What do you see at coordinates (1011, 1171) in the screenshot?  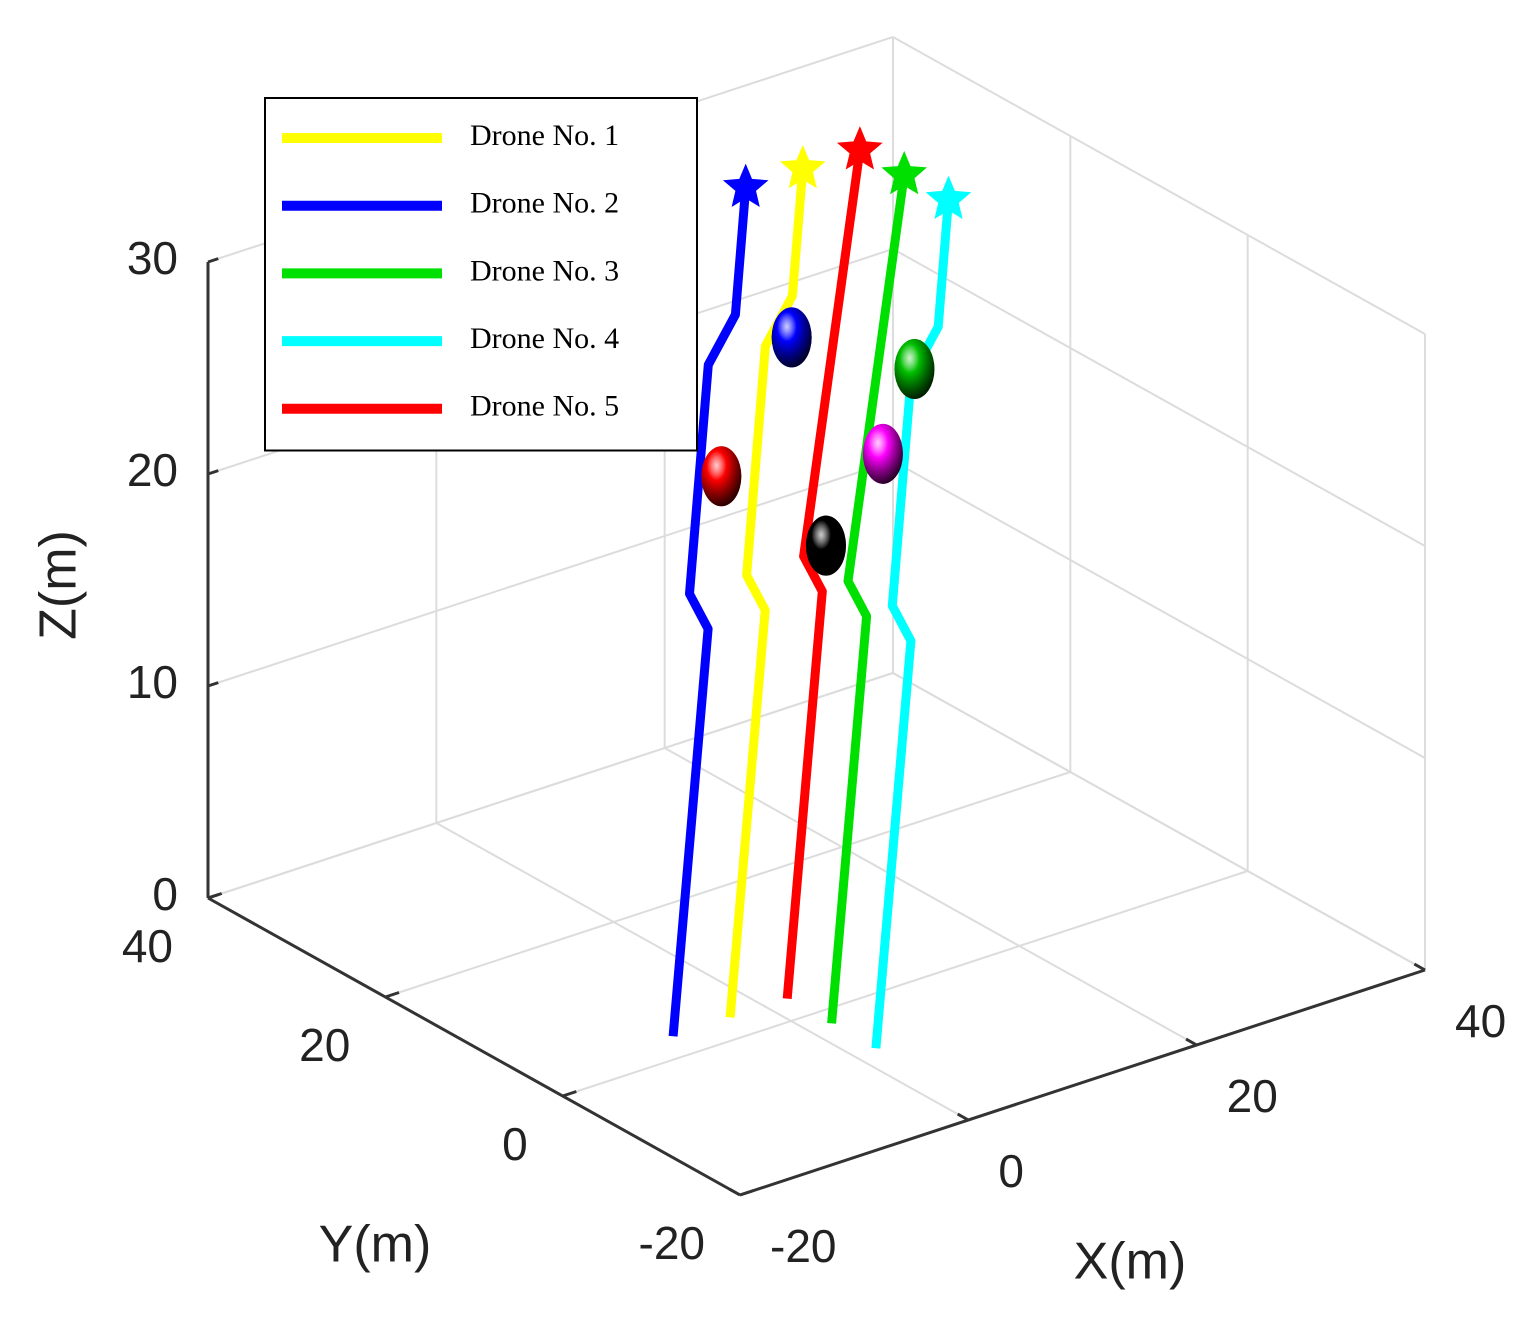 I see `x-tick-label: 0` at bounding box center [1011, 1171].